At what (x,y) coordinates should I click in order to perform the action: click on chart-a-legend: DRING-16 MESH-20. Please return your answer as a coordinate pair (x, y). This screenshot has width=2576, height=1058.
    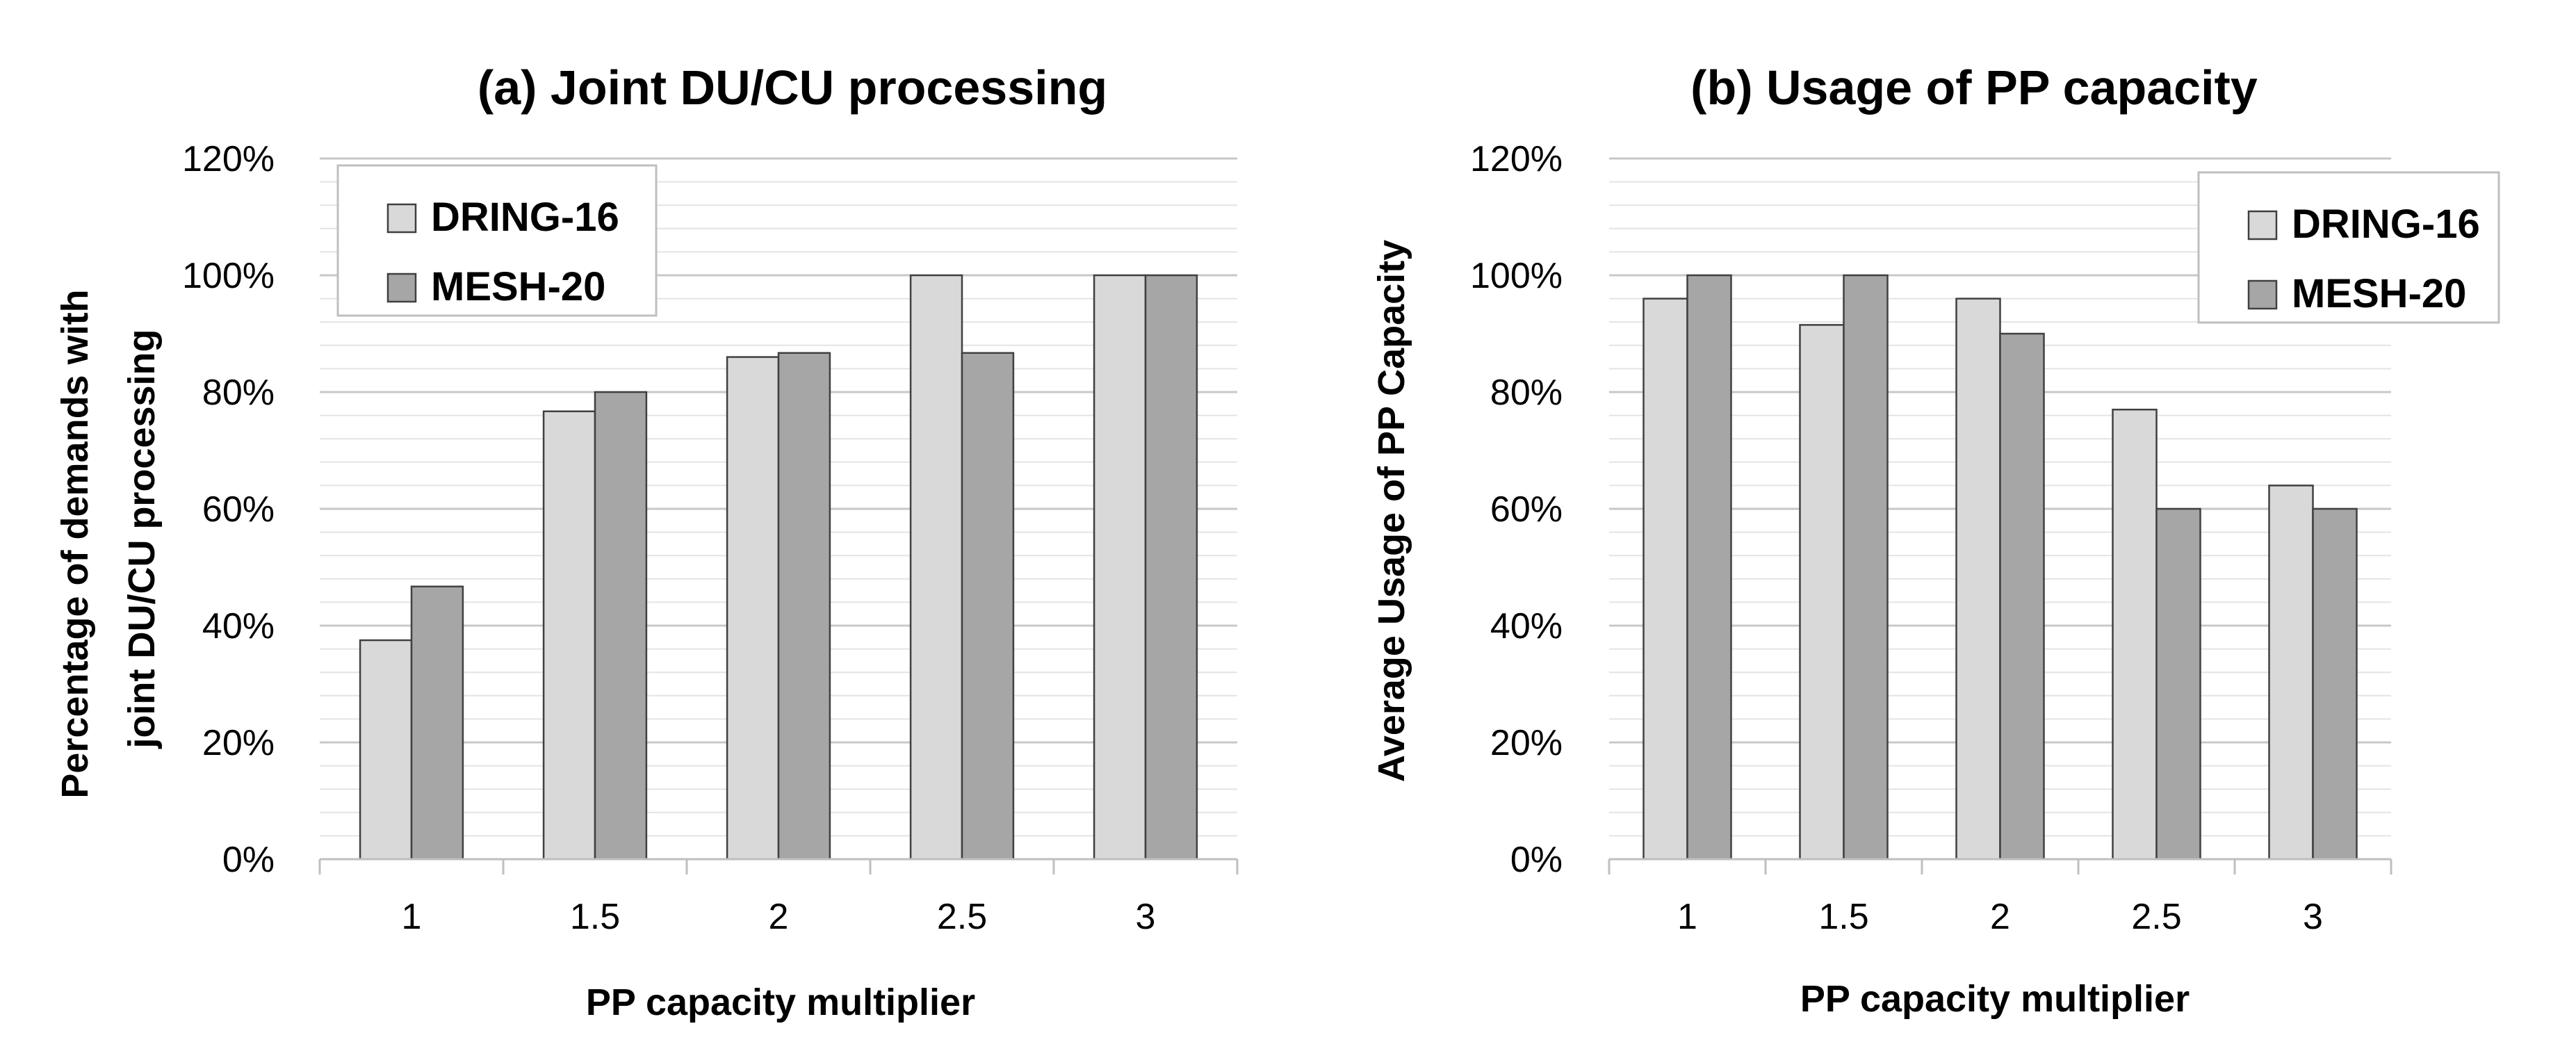
    Looking at the image, I should click on (497, 240).